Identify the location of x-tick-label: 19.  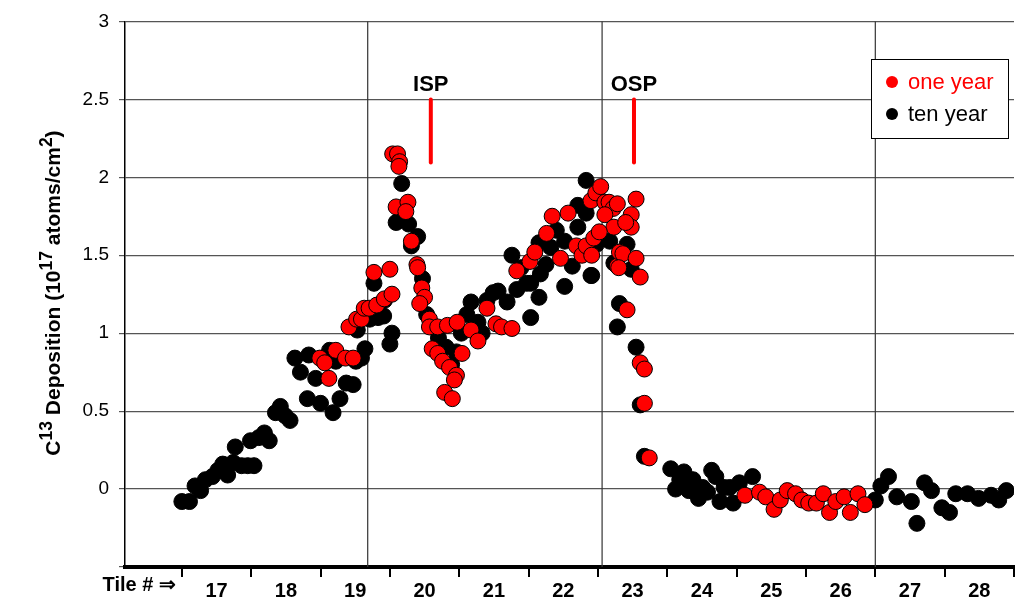
(355, 589).